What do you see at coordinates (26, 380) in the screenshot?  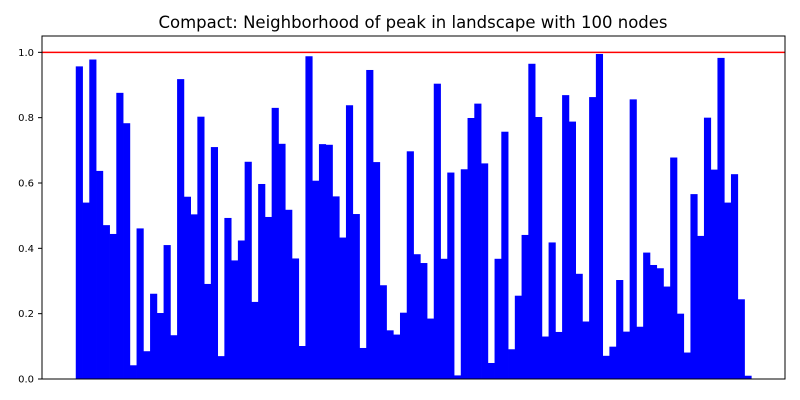 I see `y-tick-label: 0.0` at bounding box center [26, 380].